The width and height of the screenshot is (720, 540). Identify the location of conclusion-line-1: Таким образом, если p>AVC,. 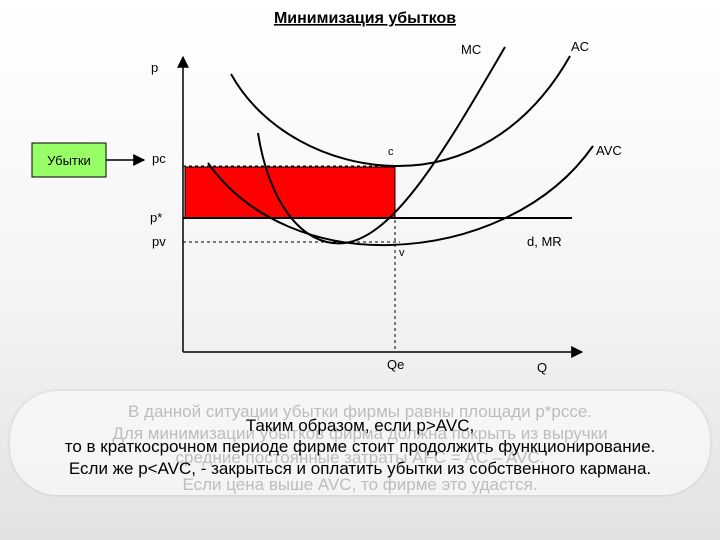
(360, 425).